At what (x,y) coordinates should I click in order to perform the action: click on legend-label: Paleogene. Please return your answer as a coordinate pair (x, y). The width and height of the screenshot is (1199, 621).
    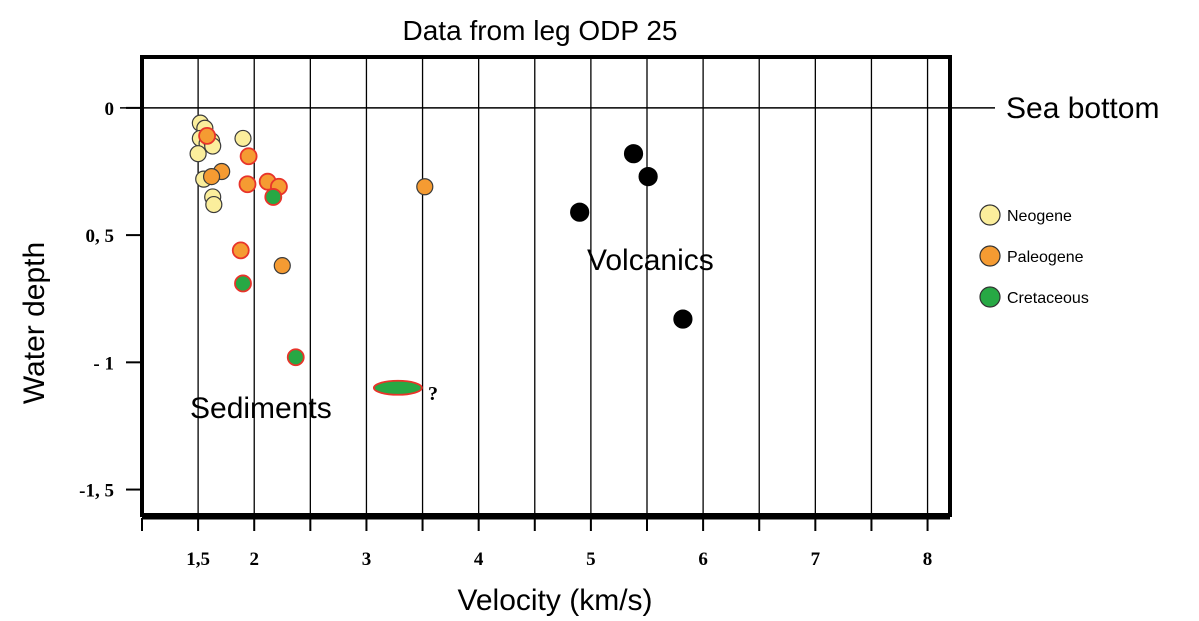
    Looking at the image, I should click on (1045, 257).